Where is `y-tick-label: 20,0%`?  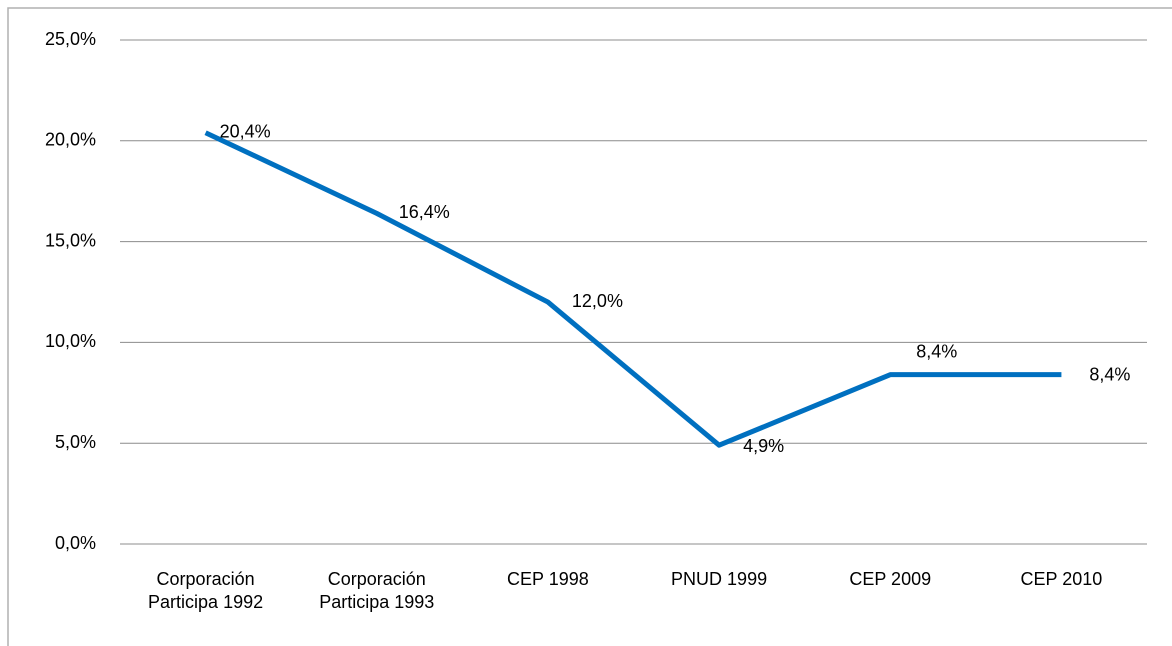 y-tick-label: 20,0% is located at coordinates (70, 140).